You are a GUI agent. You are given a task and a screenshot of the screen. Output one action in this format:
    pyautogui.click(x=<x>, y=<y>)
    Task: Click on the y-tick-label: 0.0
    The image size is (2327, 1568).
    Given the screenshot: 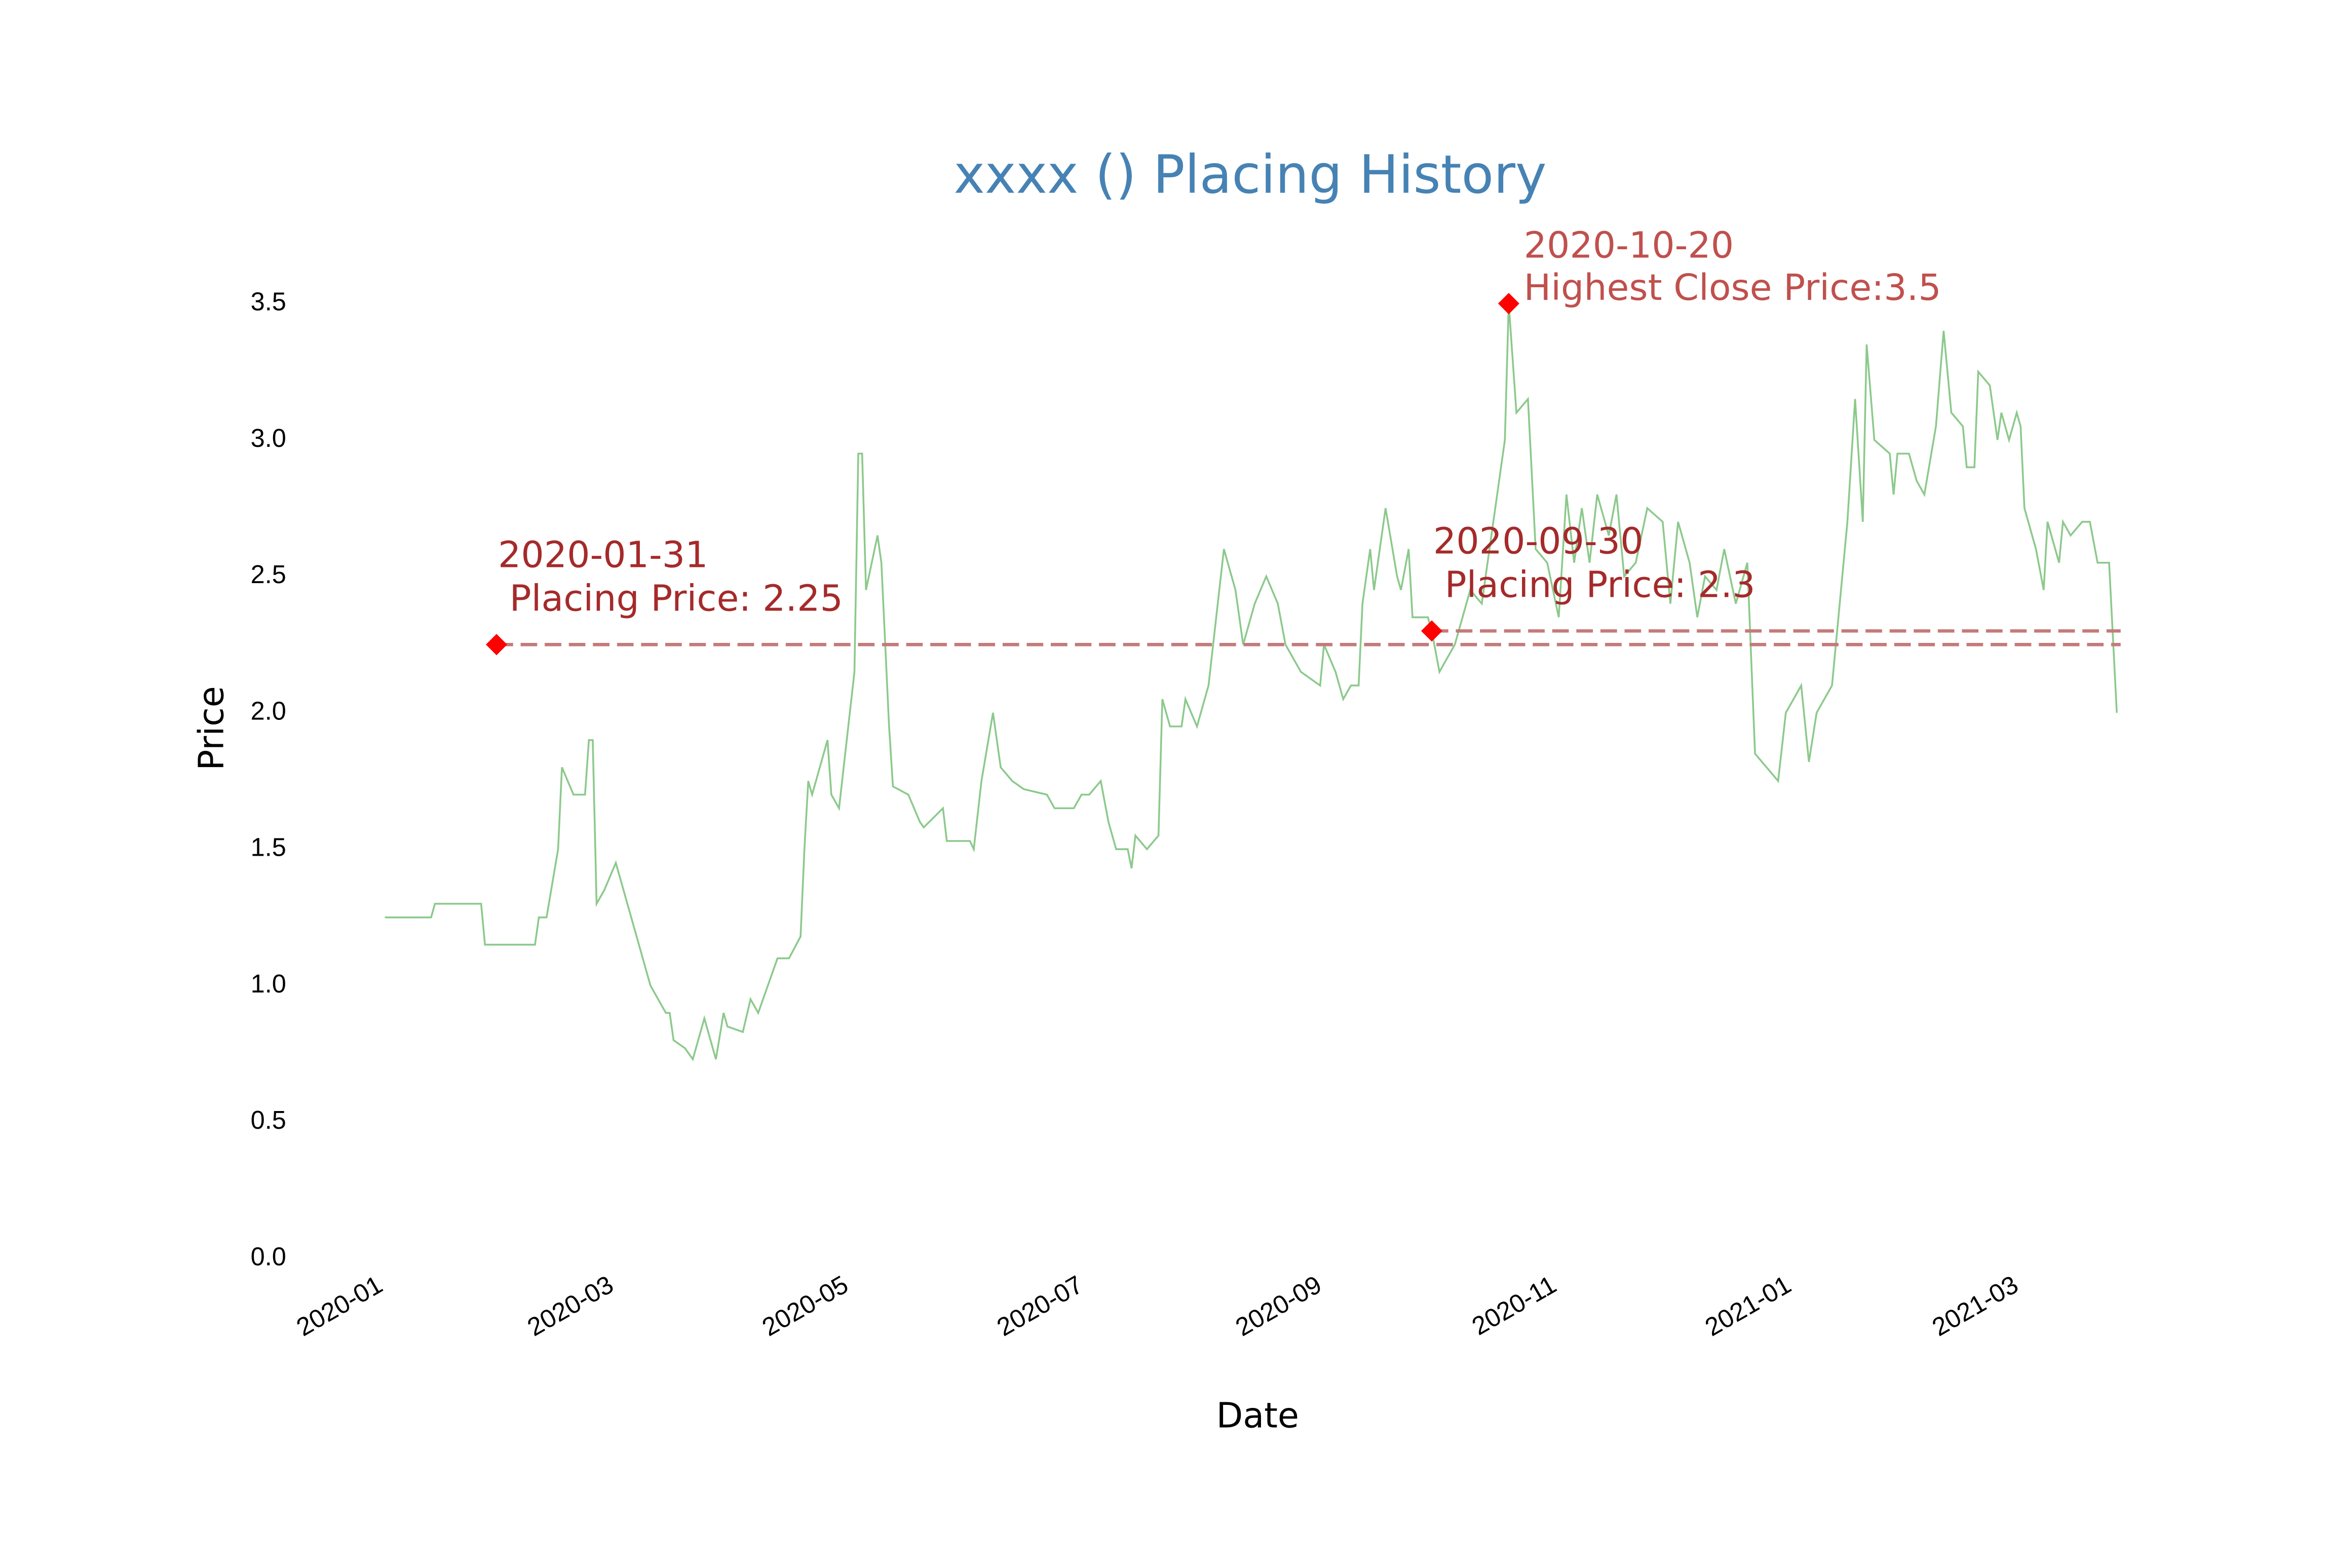 What is the action you would take?
    pyautogui.click(x=268, y=1256)
    